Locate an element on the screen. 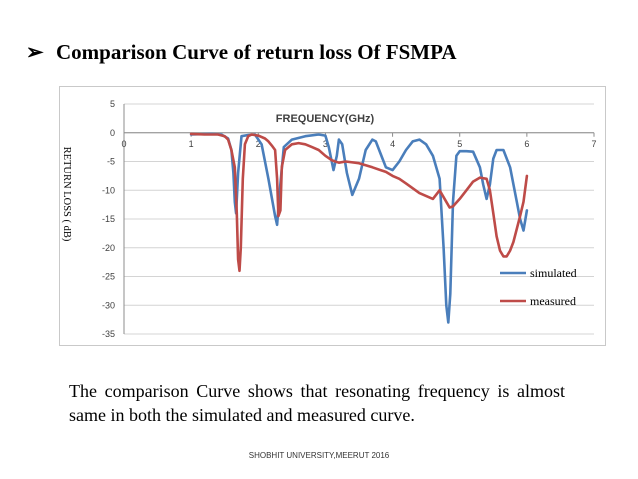 This screenshot has height=479, width=638. legend-label-simulated: simulated is located at coordinates (553, 273).